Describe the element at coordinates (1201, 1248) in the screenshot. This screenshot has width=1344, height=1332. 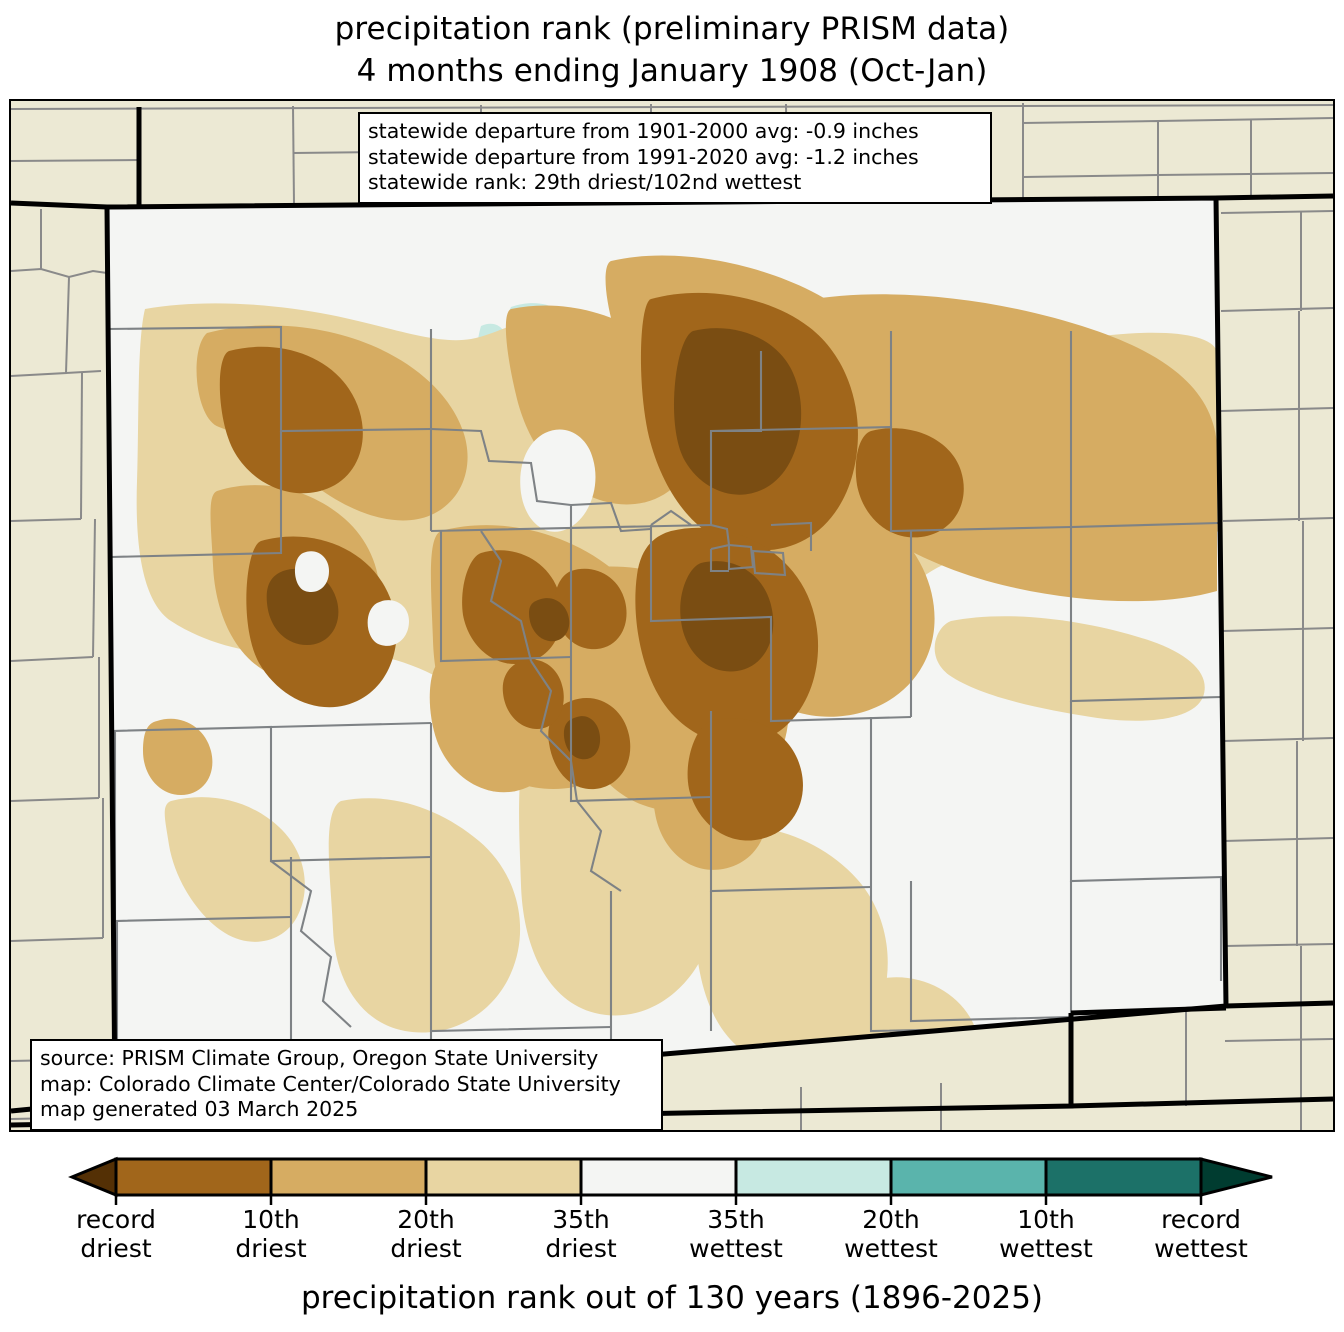
I see `cb-label-7-bottom: wettest` at that location.